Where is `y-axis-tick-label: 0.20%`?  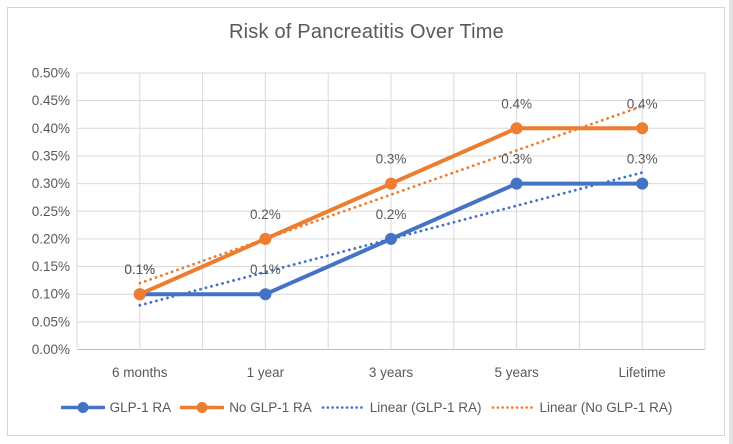 y-axis-tick-label: 0.20% is located at coordinates (51, 238).